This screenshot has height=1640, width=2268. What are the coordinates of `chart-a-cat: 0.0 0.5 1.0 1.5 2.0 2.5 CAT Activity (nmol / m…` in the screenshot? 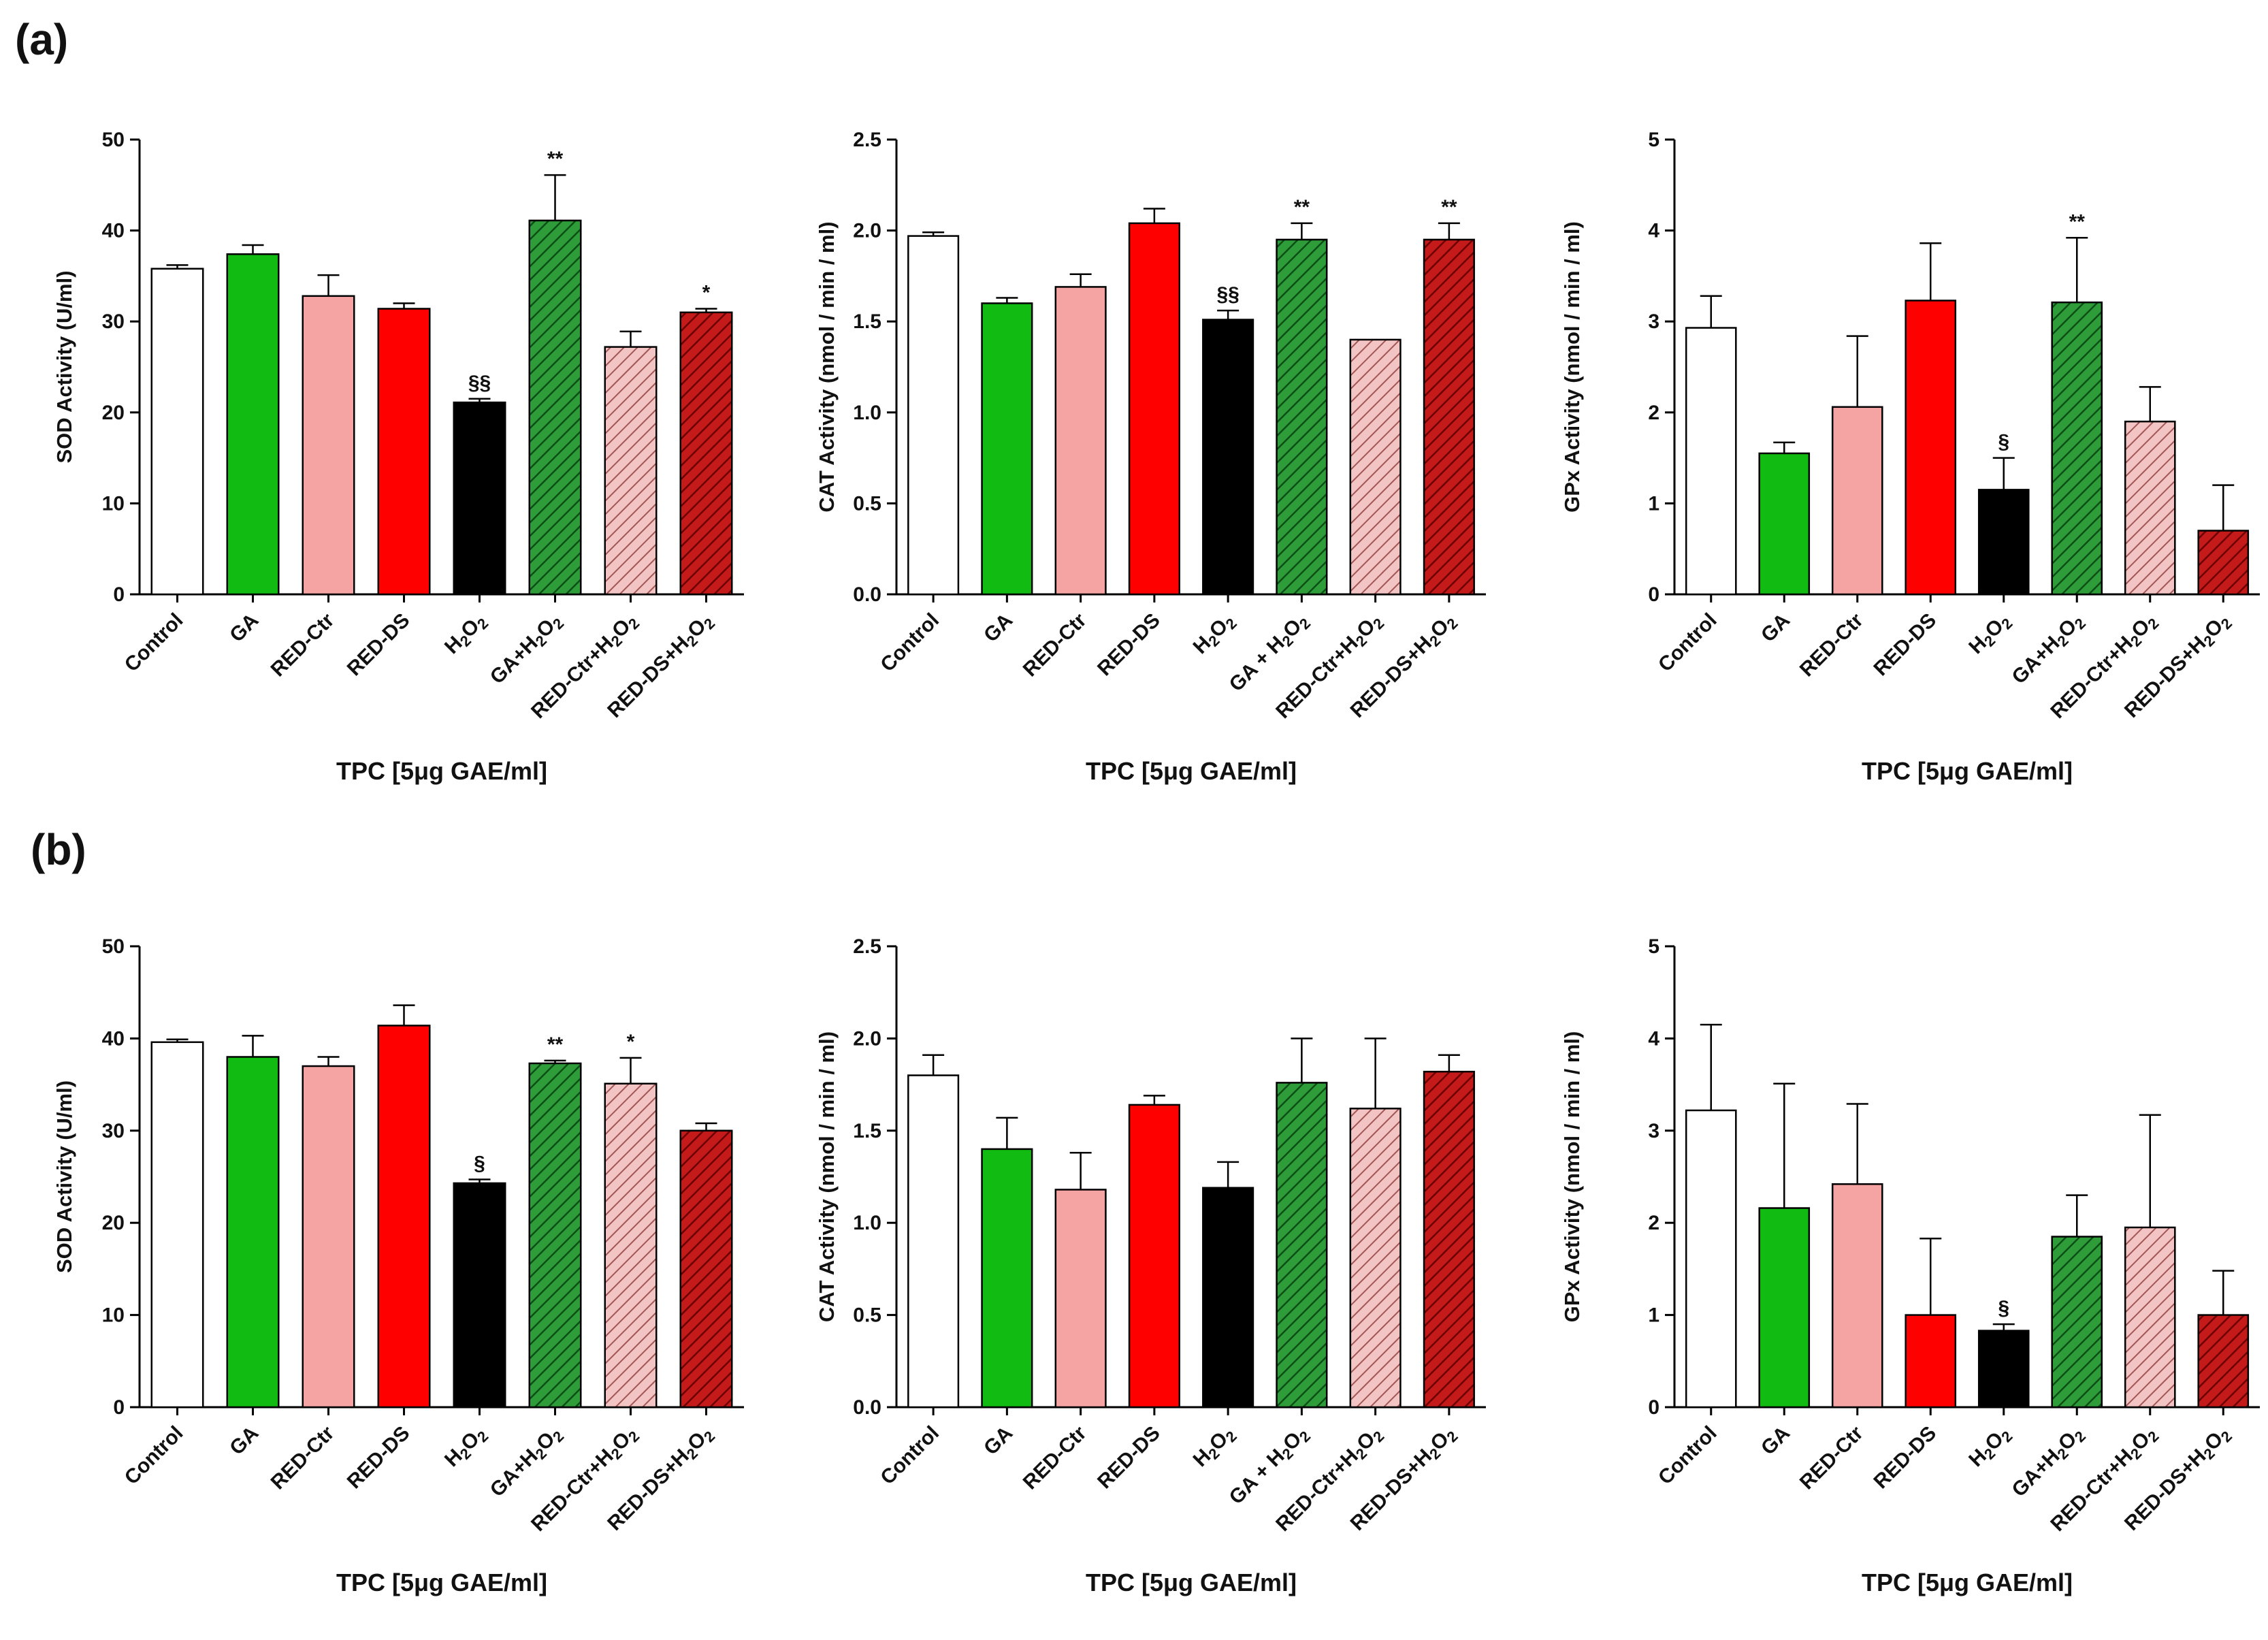 It's located at (1151, 457).